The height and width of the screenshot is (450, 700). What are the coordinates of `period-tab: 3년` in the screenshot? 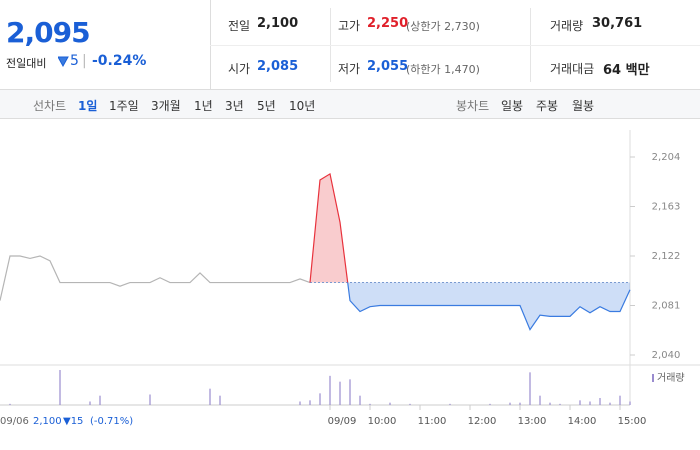 It's located at (234, 106).